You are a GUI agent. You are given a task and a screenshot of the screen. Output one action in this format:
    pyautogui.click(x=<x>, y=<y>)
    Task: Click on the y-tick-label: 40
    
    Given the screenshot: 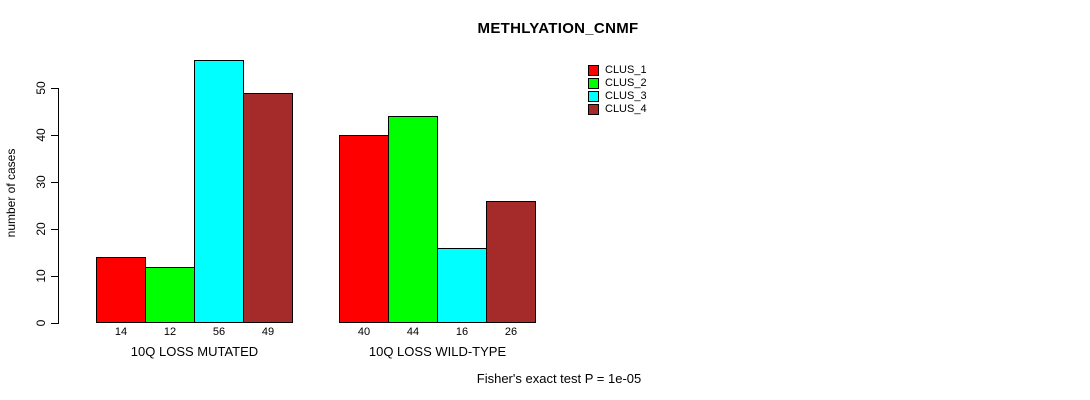 What is the action you would take?
    pyautogui.click(x=41, y=135)
    